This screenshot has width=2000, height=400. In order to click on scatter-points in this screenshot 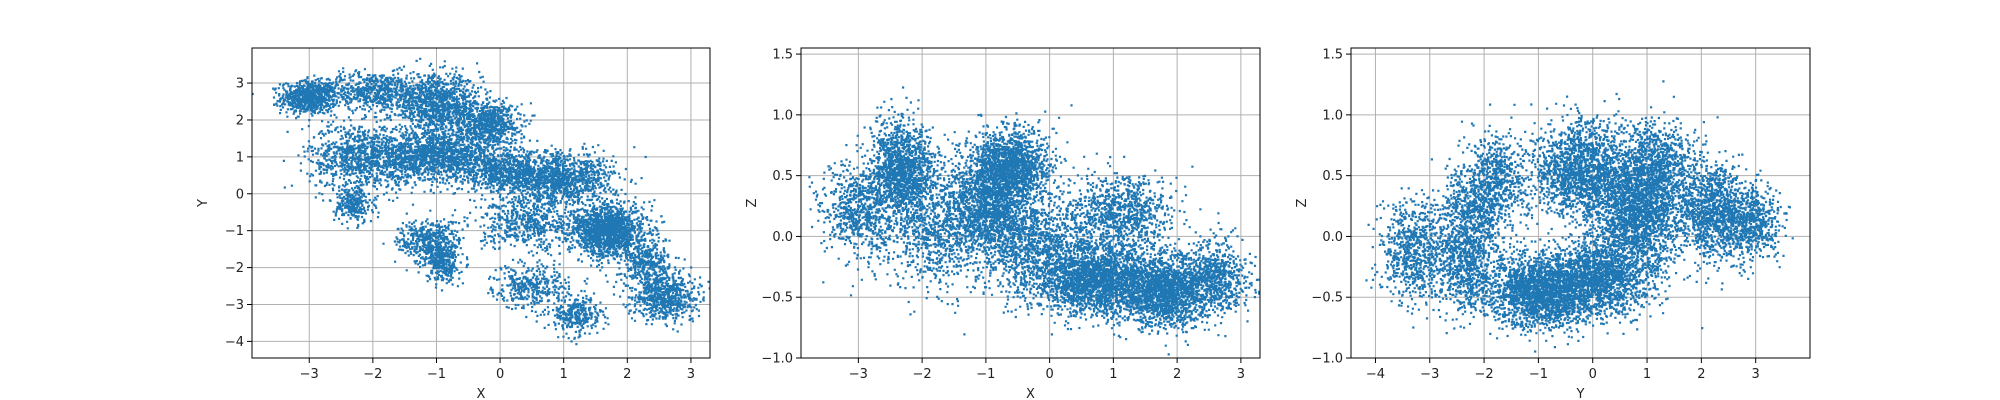, I will do `click(1579, 216)`.